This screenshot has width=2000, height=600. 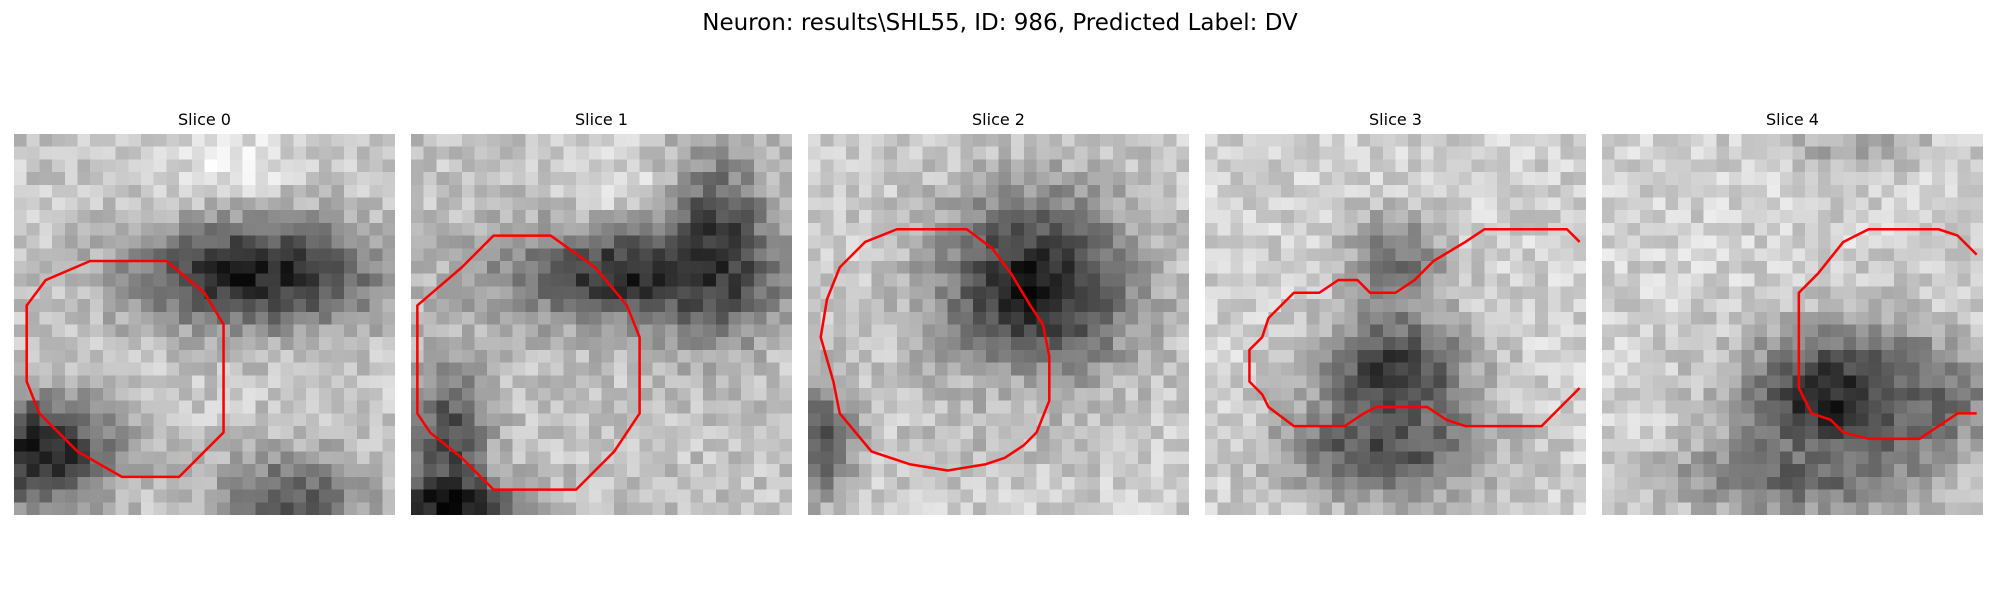 What do you see at coordinates (601, 119) in the screenshot?
I see `slice-title-1: Slice 1` at bounding box center [601, 119].